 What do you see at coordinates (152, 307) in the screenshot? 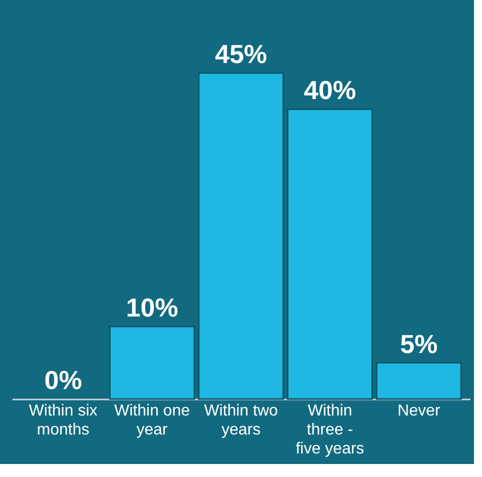
I see `data-label: 10%` at bounding box center [152, 307].